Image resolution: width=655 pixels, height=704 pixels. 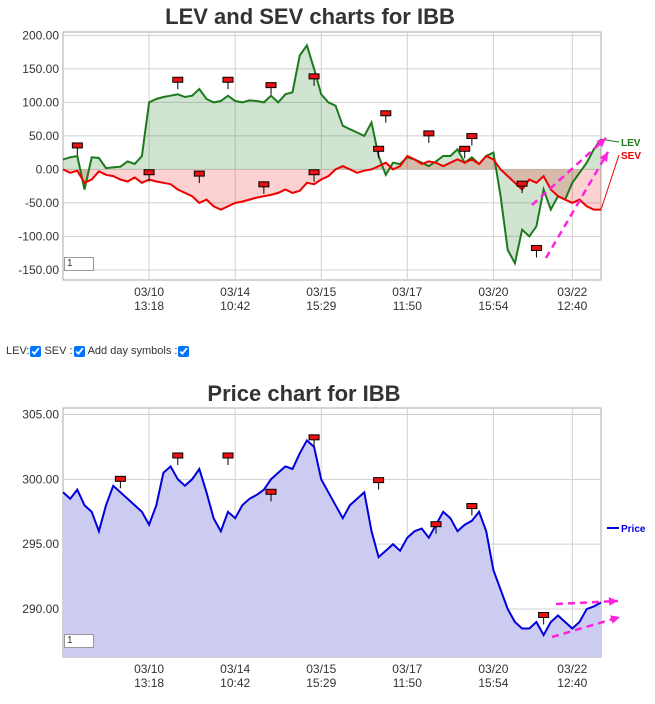 What do you see at coordinates (184, 351) in the screenshot?
I see `day-symbols-checkbox` at bounding box center [184, 351].